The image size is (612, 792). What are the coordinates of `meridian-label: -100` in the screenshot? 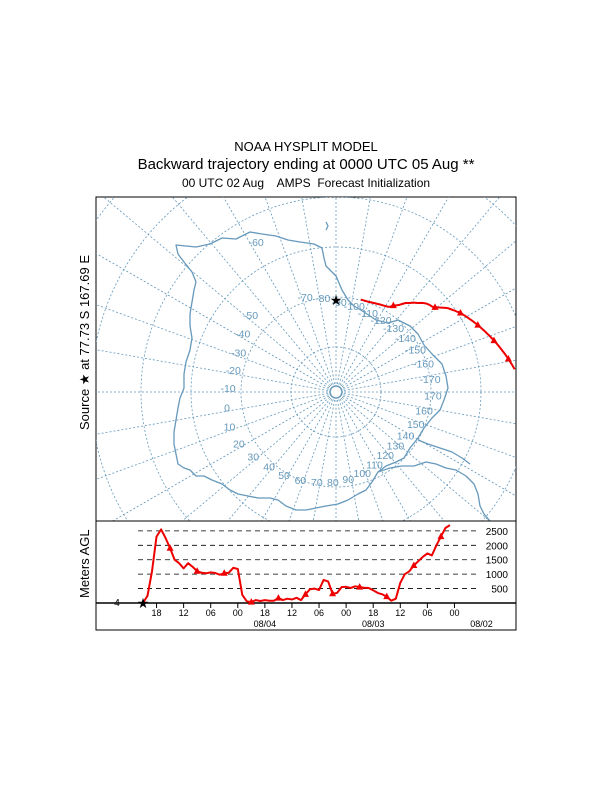 It's located at (354, 307).